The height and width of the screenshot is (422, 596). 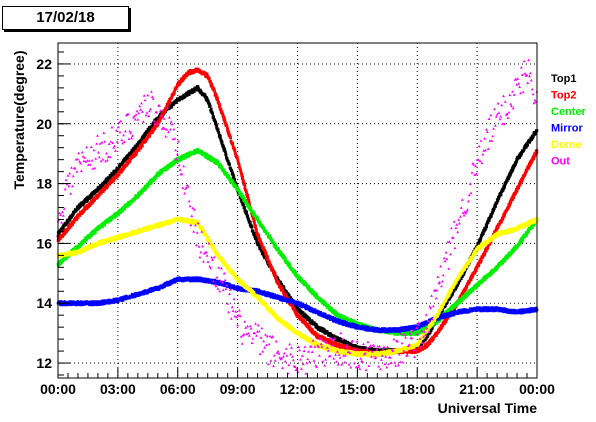 What do you see at coordinates (44, 303) in the screenshot?
I see `y-tick-label: 14` at bounding box center [44, 303].